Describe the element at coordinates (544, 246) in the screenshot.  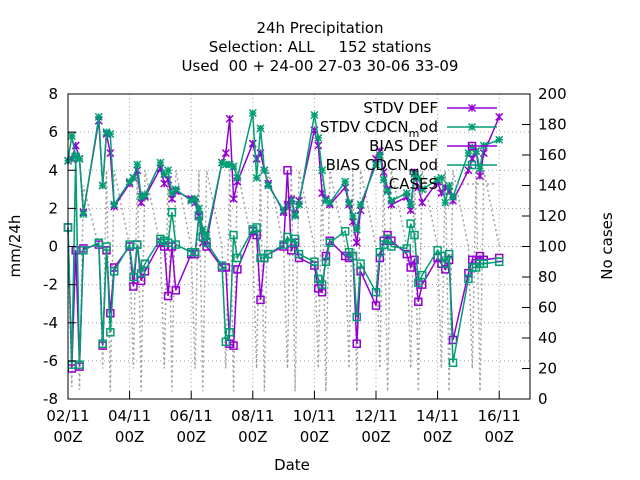
I see `y2-axis-ticks: 0 20 40 60 80 100 120 140 160 180 200` at that location.